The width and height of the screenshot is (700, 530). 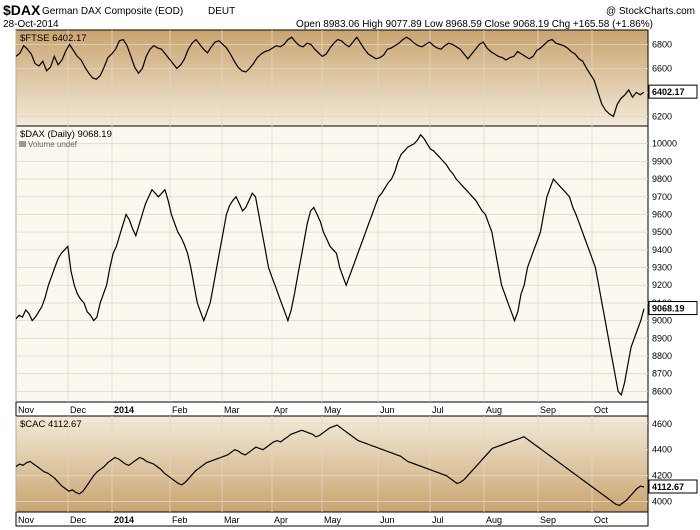 I want to click on y-tick-label: 9900, so click(x=662, y=161).